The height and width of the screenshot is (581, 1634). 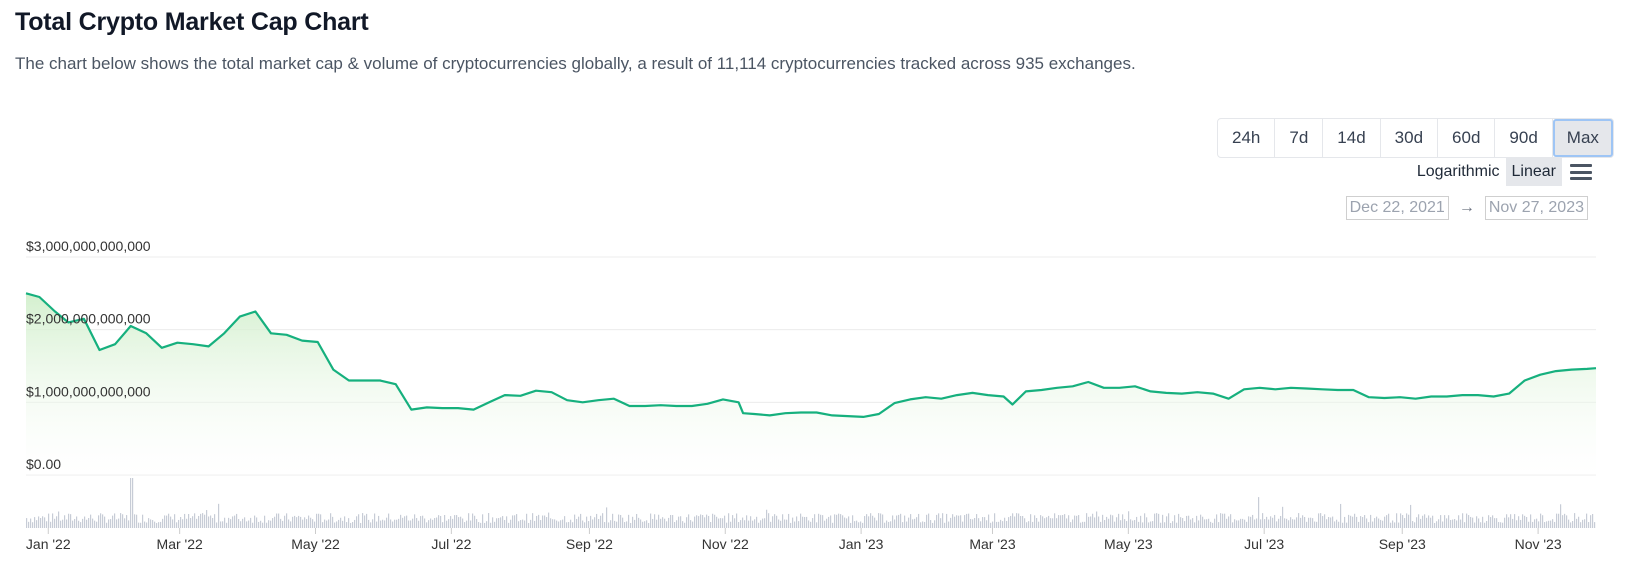 What do you see at coordinates (1536, 208) in the screenshot?
I see `date-to-input: Nov 27, 2023` at bounding box center [1536, 208].